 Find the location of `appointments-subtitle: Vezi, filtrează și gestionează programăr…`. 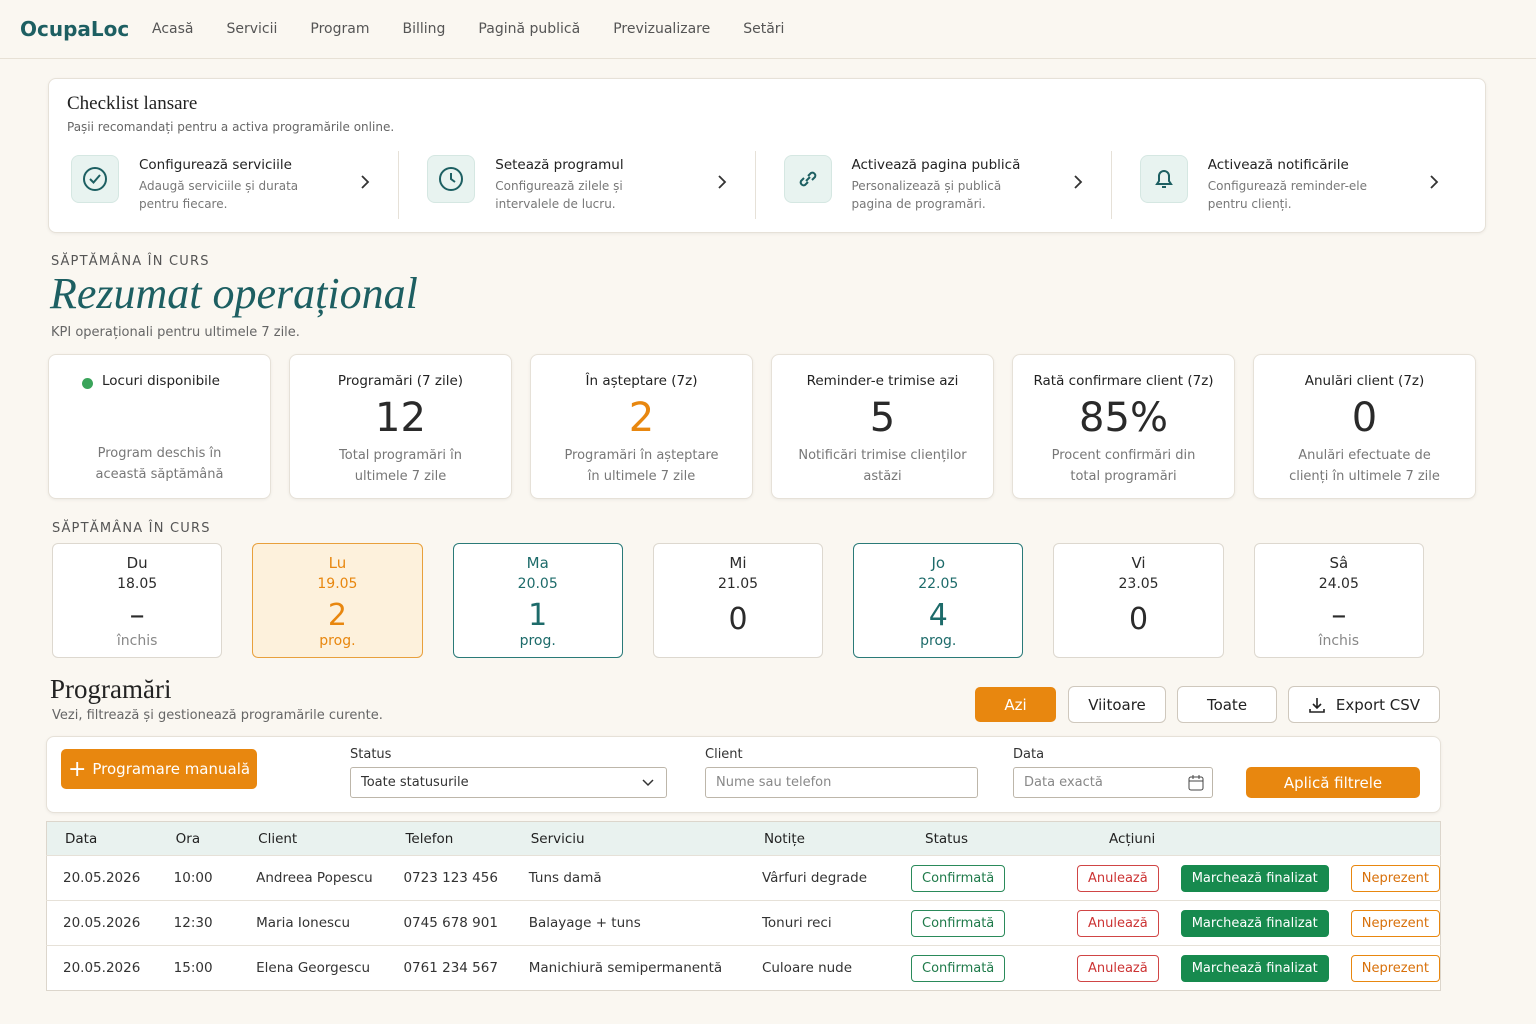

appointments-subtitle: Vezi, filtrează și gestionează programăr… is located at coordinates (217, 715).